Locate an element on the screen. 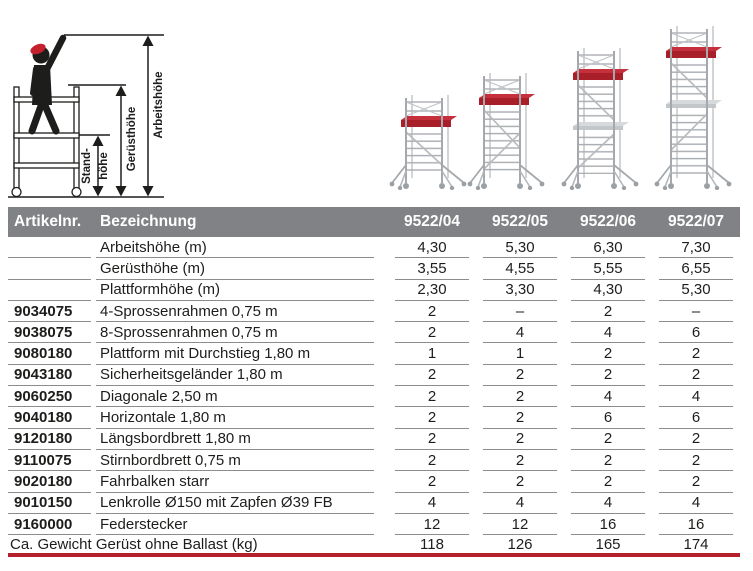  artikelnr-cell: 9080180 is located at coordinates (49, 354).